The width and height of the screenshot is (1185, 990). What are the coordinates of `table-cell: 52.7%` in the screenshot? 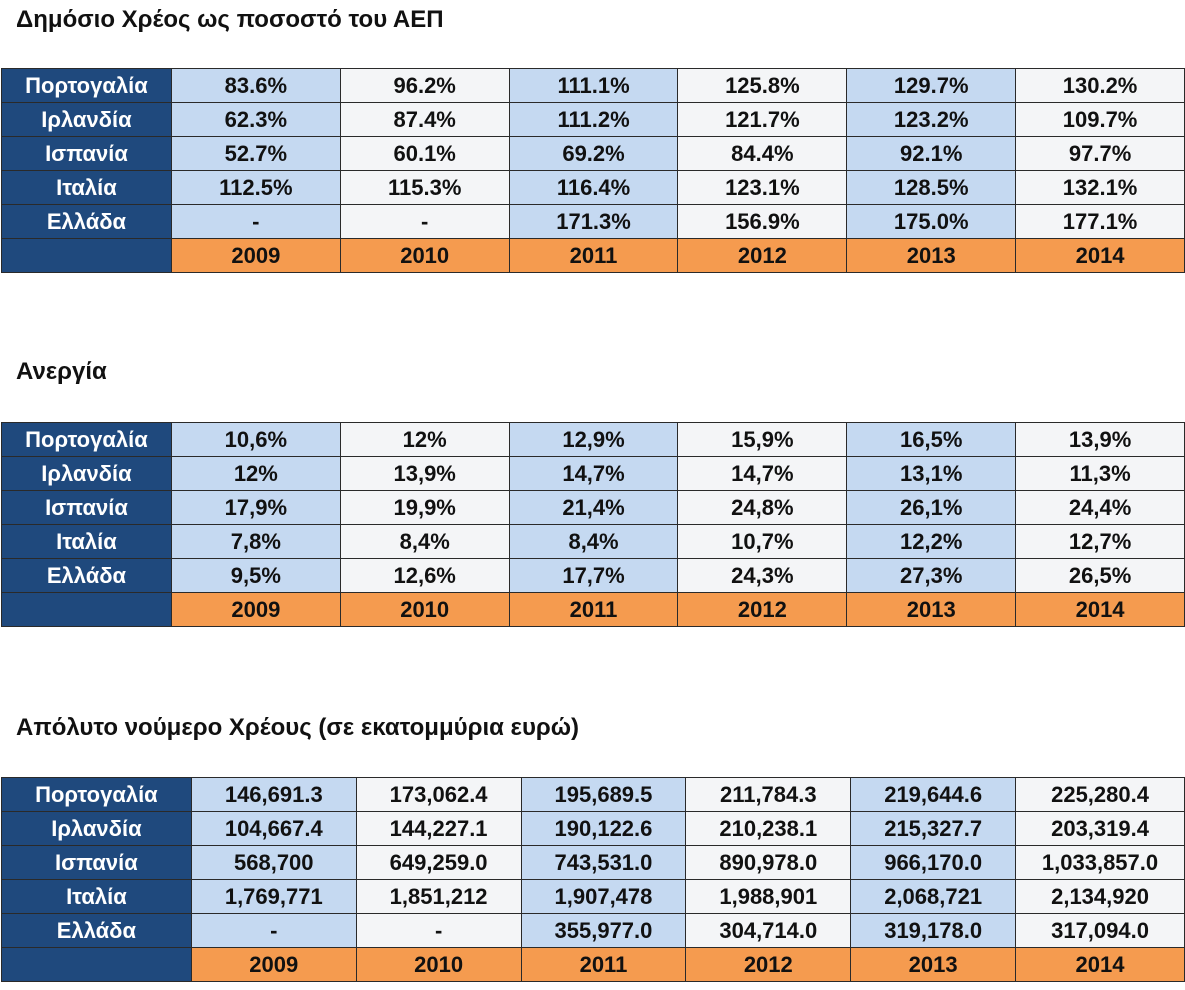 It's located at (255, 153).